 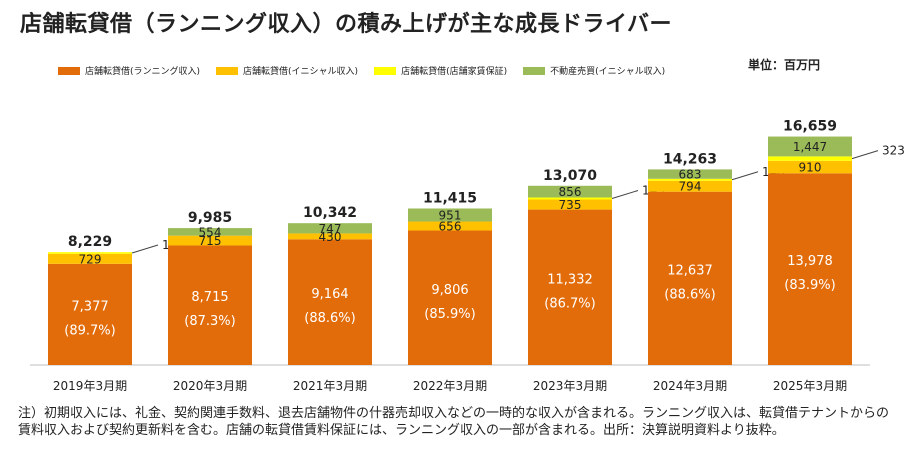 I want to click on data-label-running: 7,377, so click(x=89, y=306).